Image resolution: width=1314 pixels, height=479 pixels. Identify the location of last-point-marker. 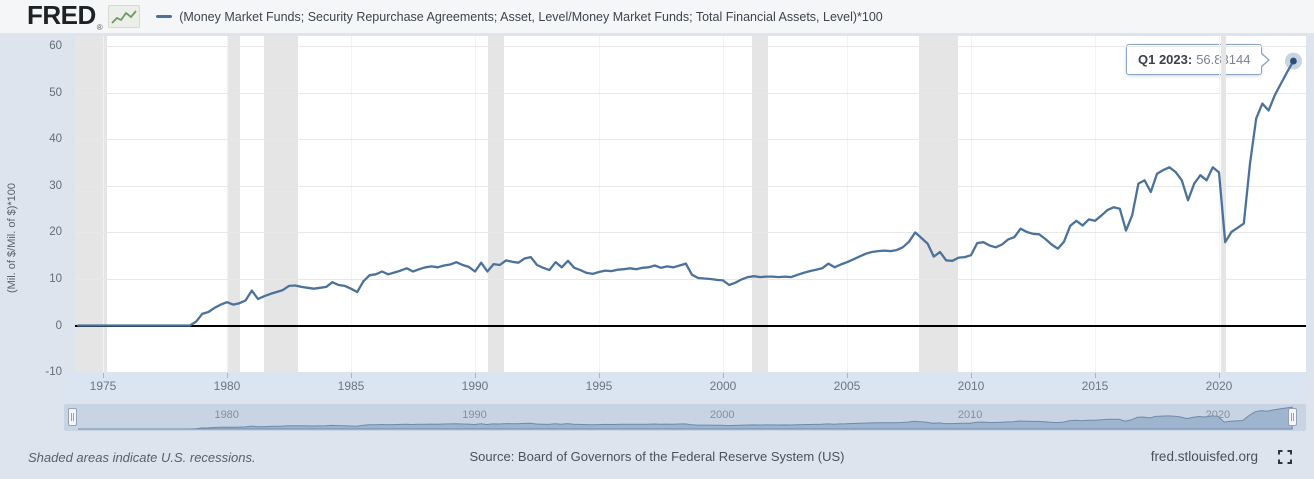
(1293, 61).